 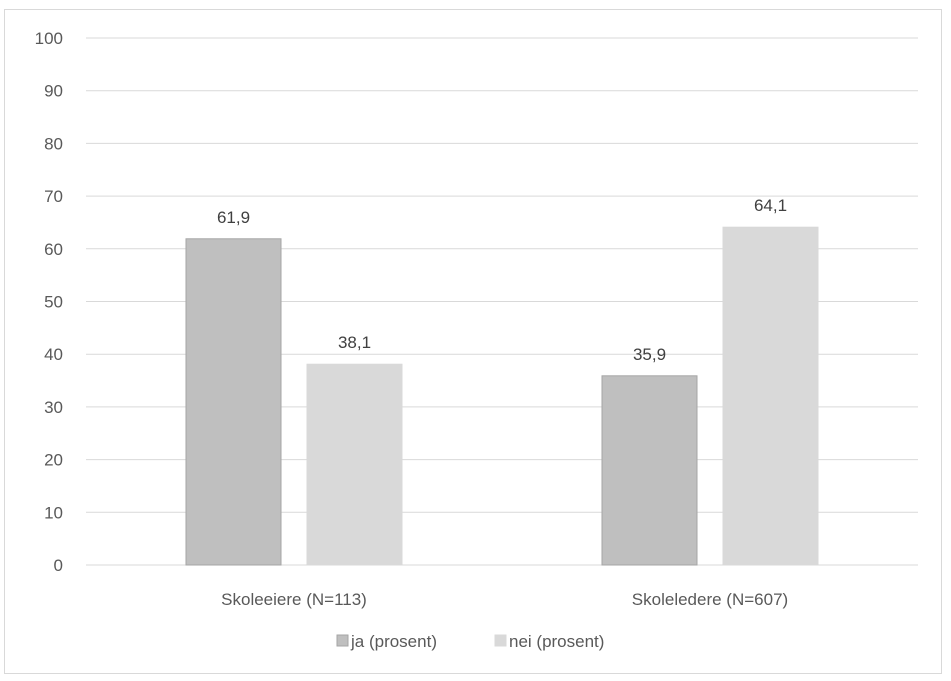 I want to click on legend: ja (prosent) nei (prosent), so click(x=470, y=641).